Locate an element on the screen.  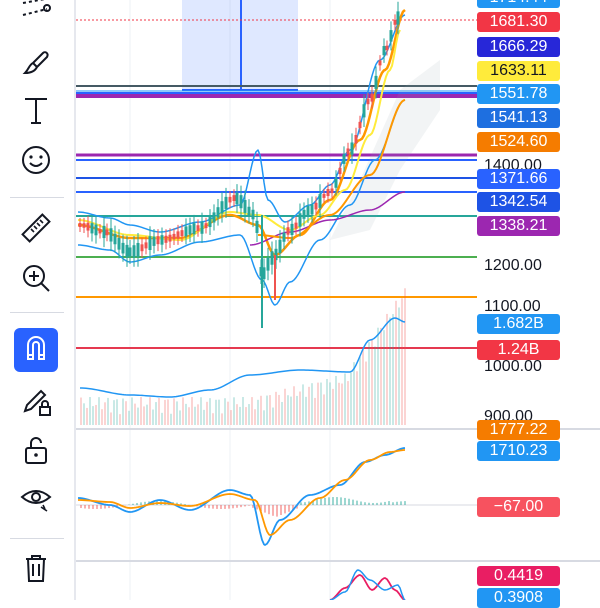
text-tool is located at coordinates (36, 112).